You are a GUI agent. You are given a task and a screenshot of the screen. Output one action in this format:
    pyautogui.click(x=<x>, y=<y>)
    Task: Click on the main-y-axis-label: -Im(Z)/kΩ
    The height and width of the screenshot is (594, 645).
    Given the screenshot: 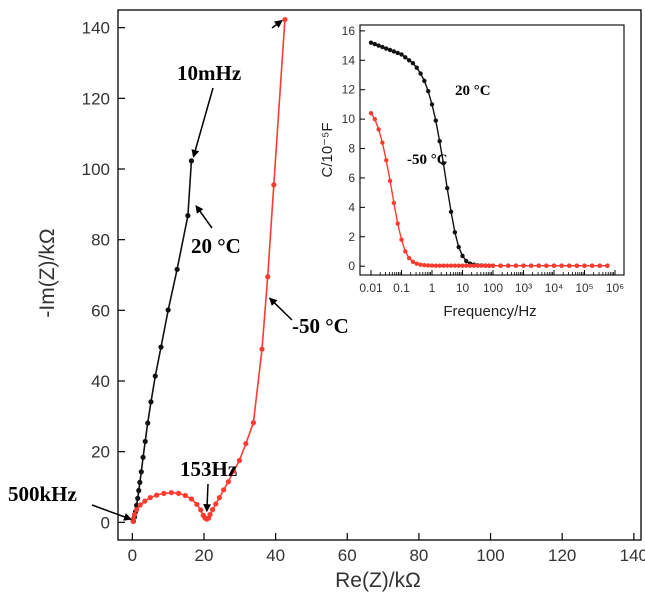 What is the action you would take?
    pyautogui.click(x=47, y=272)
    